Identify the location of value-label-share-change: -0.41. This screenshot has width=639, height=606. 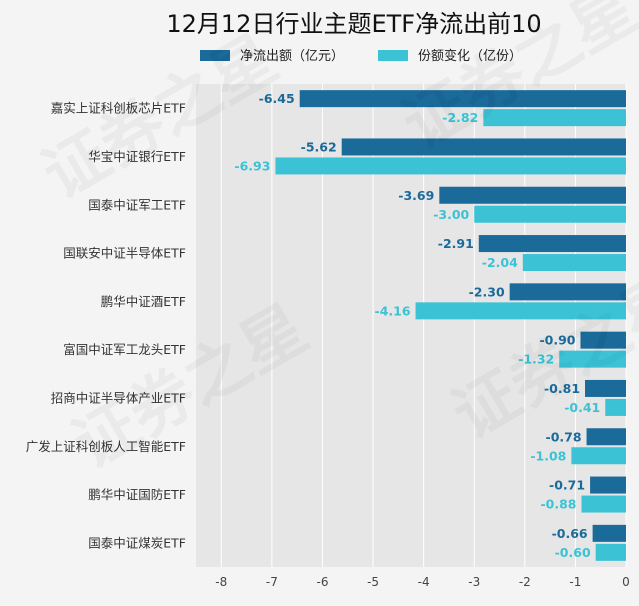
(582, 407).